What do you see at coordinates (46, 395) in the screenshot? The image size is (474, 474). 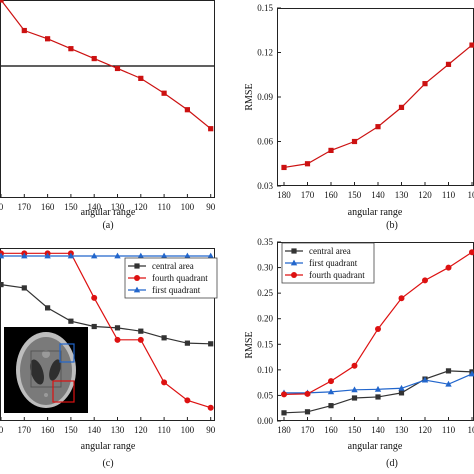 I see `phantom-bottom-spot` at bounding box center [46, 395].